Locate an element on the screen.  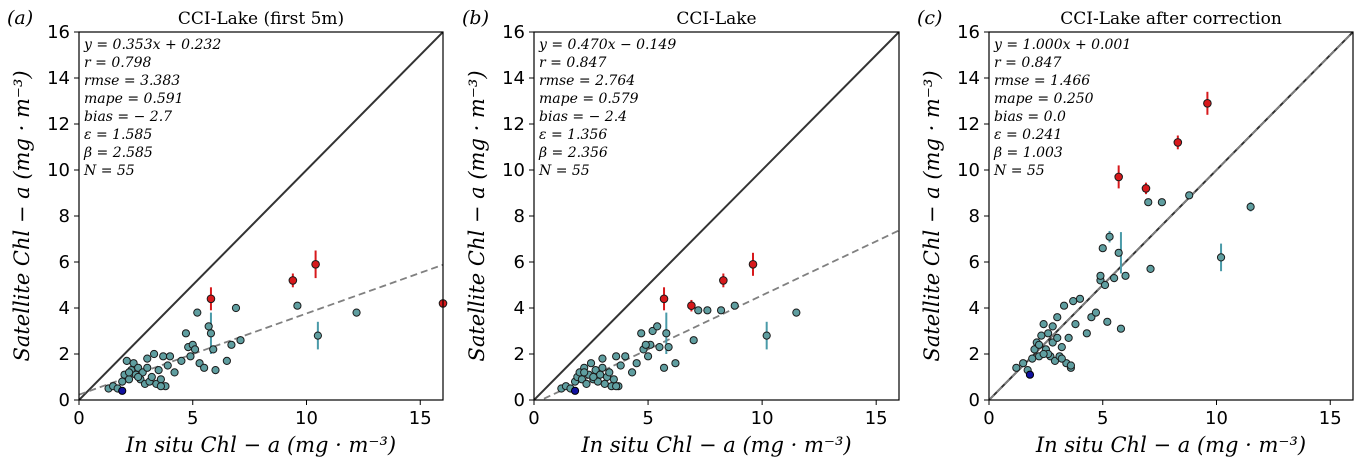
fit-line is located at coordinates (261, 329).